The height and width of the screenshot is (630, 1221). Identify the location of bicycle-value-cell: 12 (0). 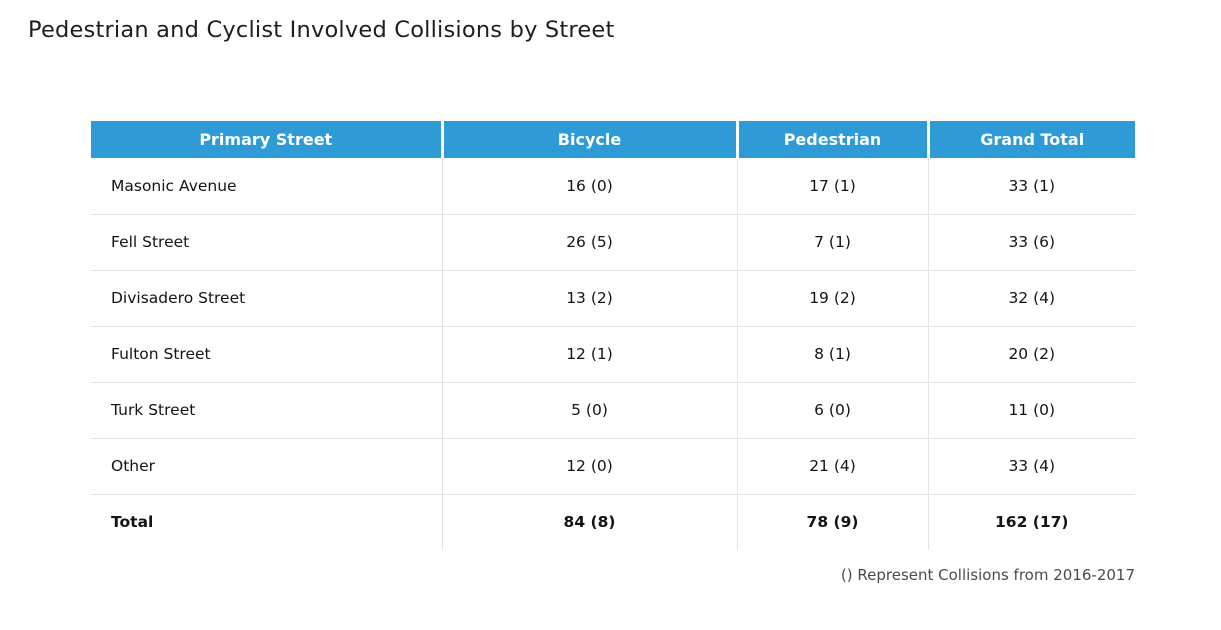
(590, 466).